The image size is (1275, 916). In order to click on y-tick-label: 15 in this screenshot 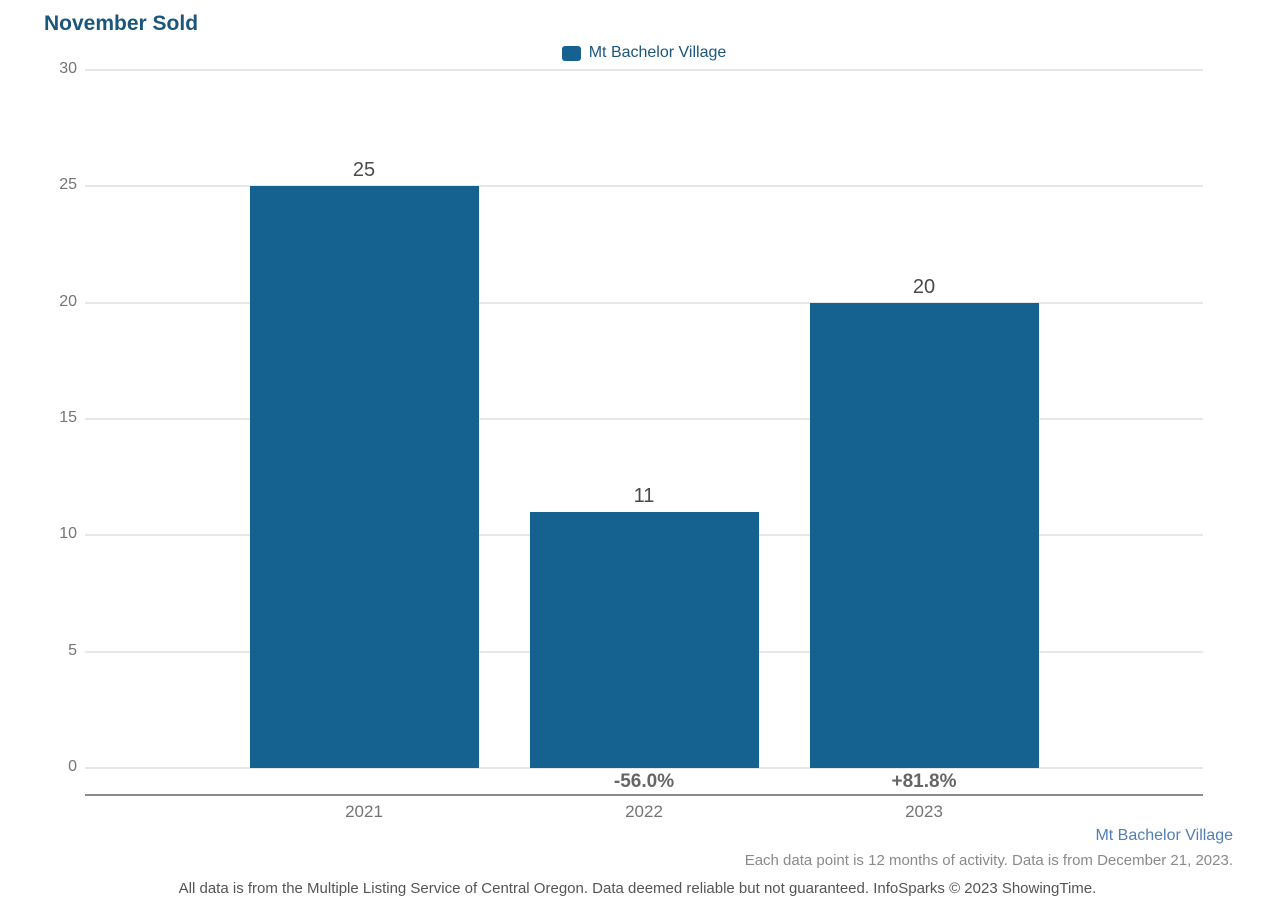, I will do `click(68, 417)`.